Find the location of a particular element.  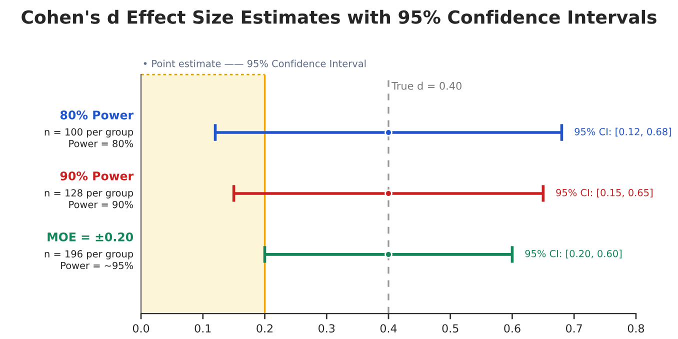

y-tick-label: MOE = ±0.20 n = 196 per group Power = ~95% is located at coordinates (89, 251).